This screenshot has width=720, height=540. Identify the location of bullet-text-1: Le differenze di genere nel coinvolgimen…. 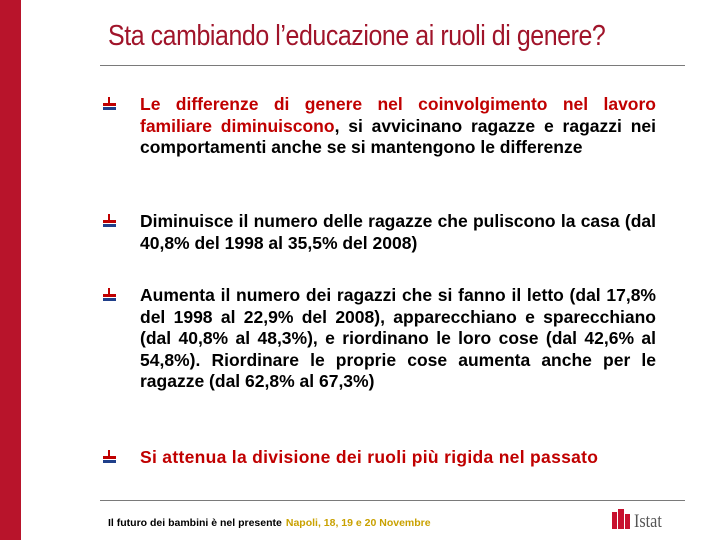
(398, 126).